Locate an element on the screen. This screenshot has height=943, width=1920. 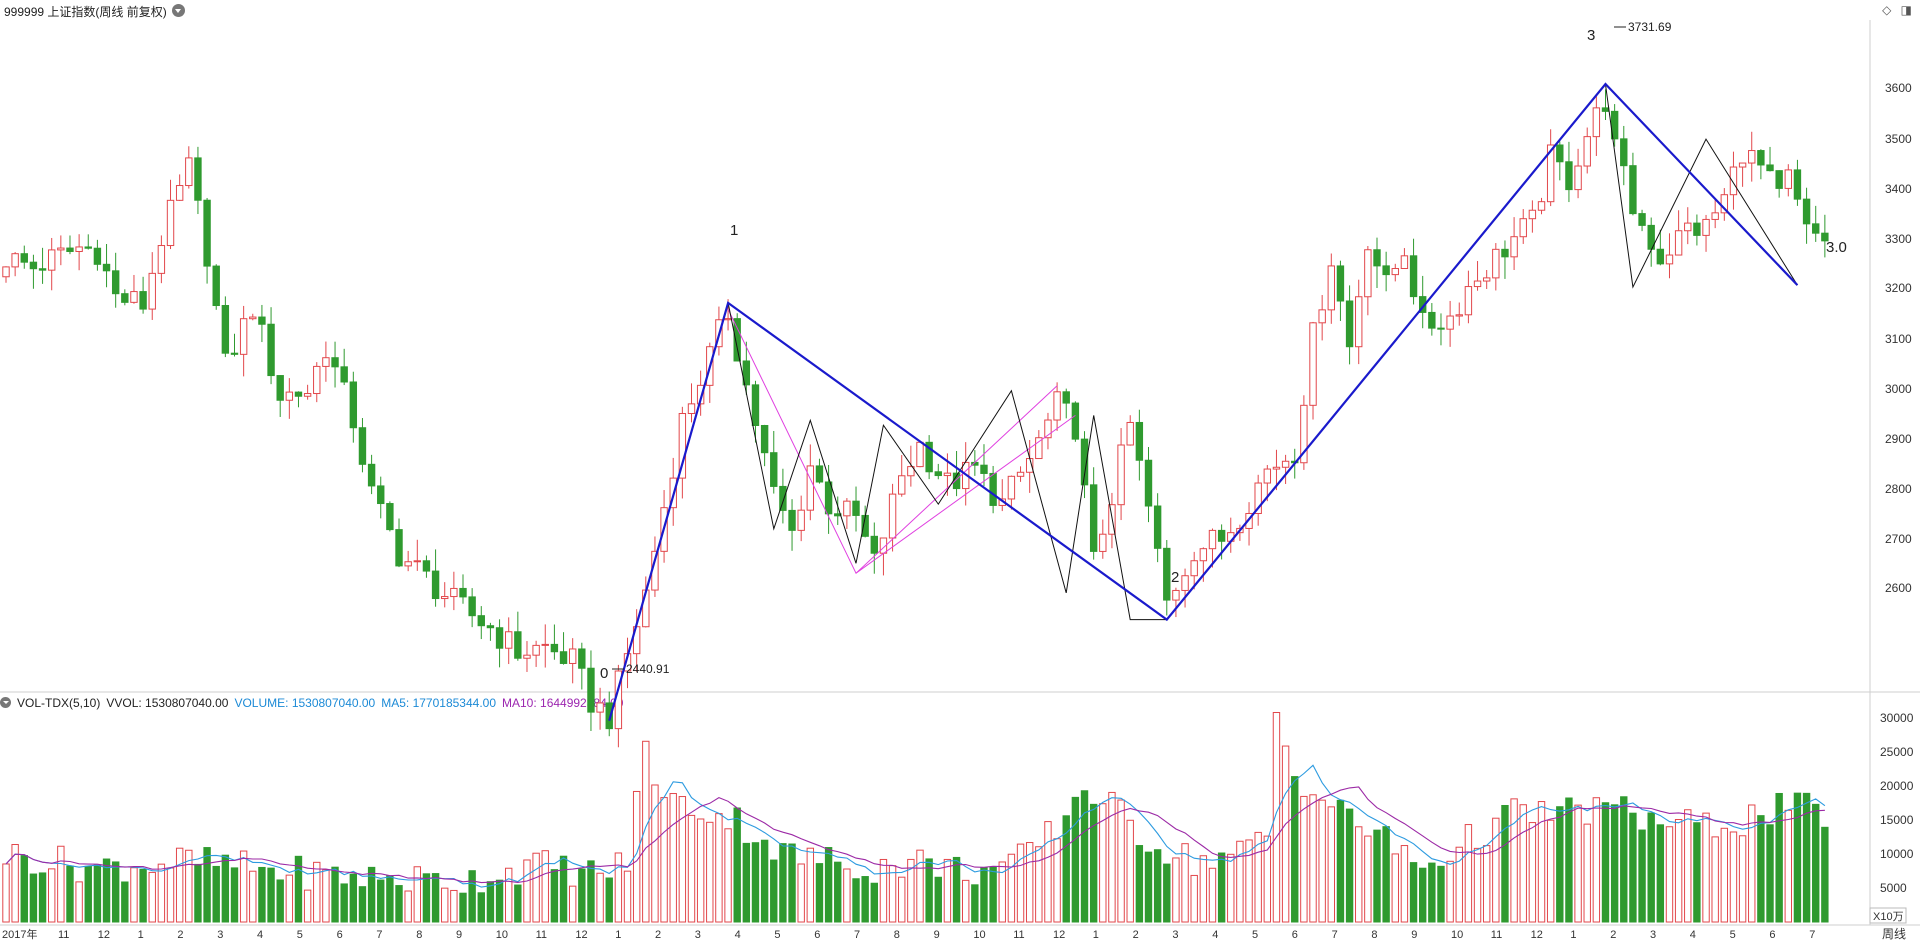
ma10-line is located at coordinates (915, 835).